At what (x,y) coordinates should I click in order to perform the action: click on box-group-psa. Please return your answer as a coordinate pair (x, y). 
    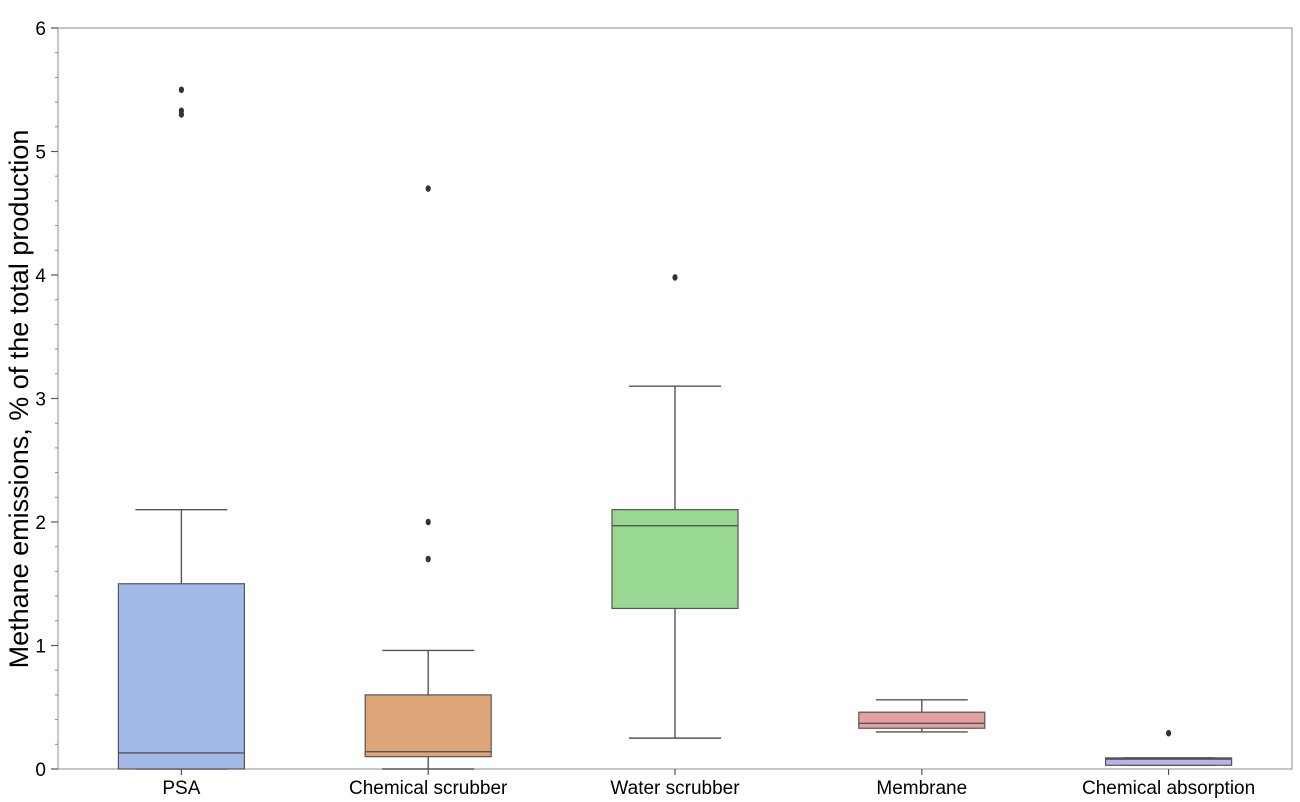
    Looking at the image, I should click on (181, 428).